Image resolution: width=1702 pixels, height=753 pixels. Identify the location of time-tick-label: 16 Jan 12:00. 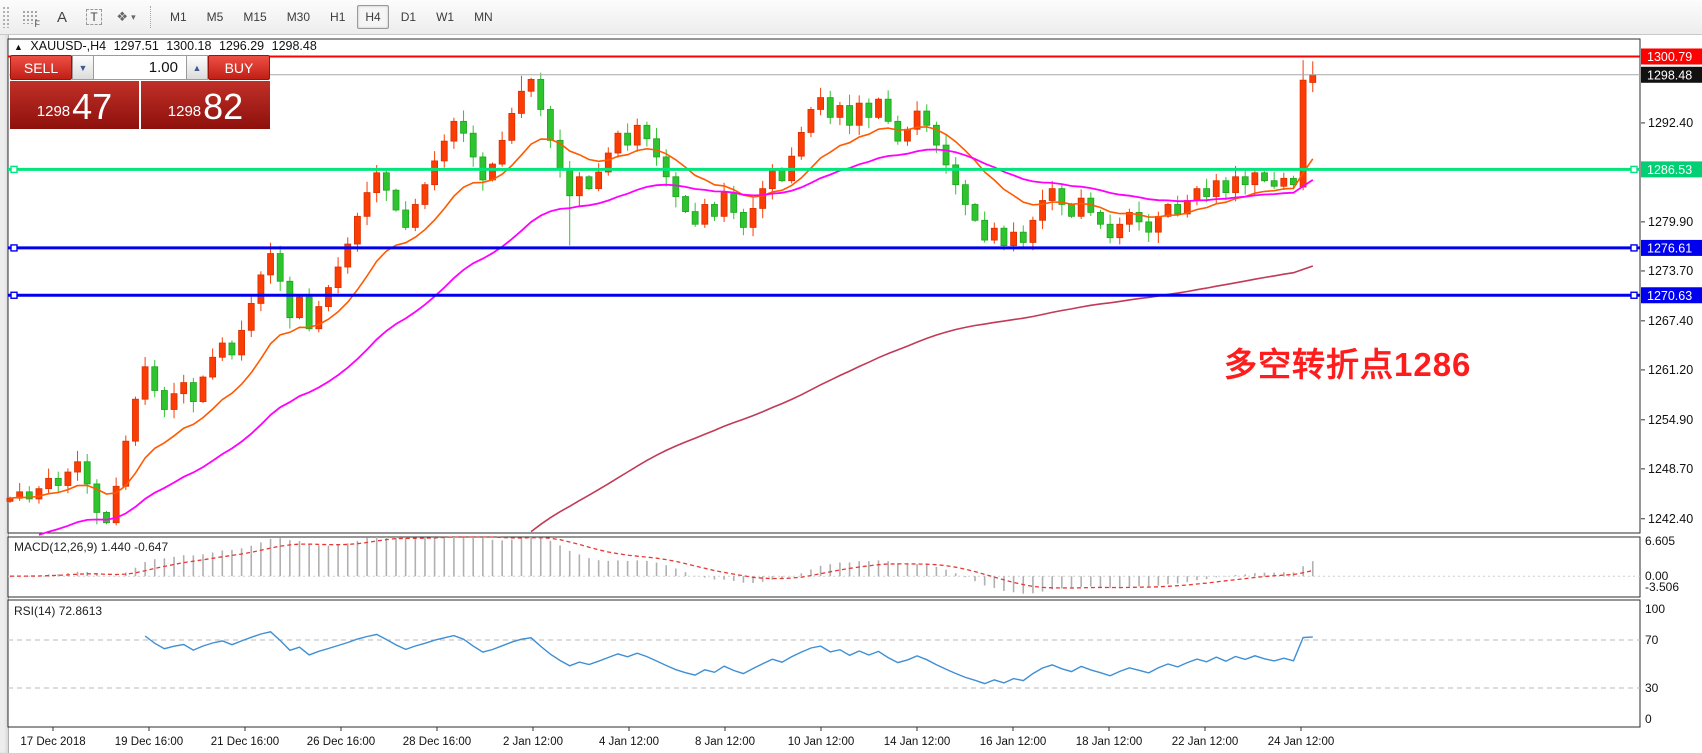
(1013, 742).